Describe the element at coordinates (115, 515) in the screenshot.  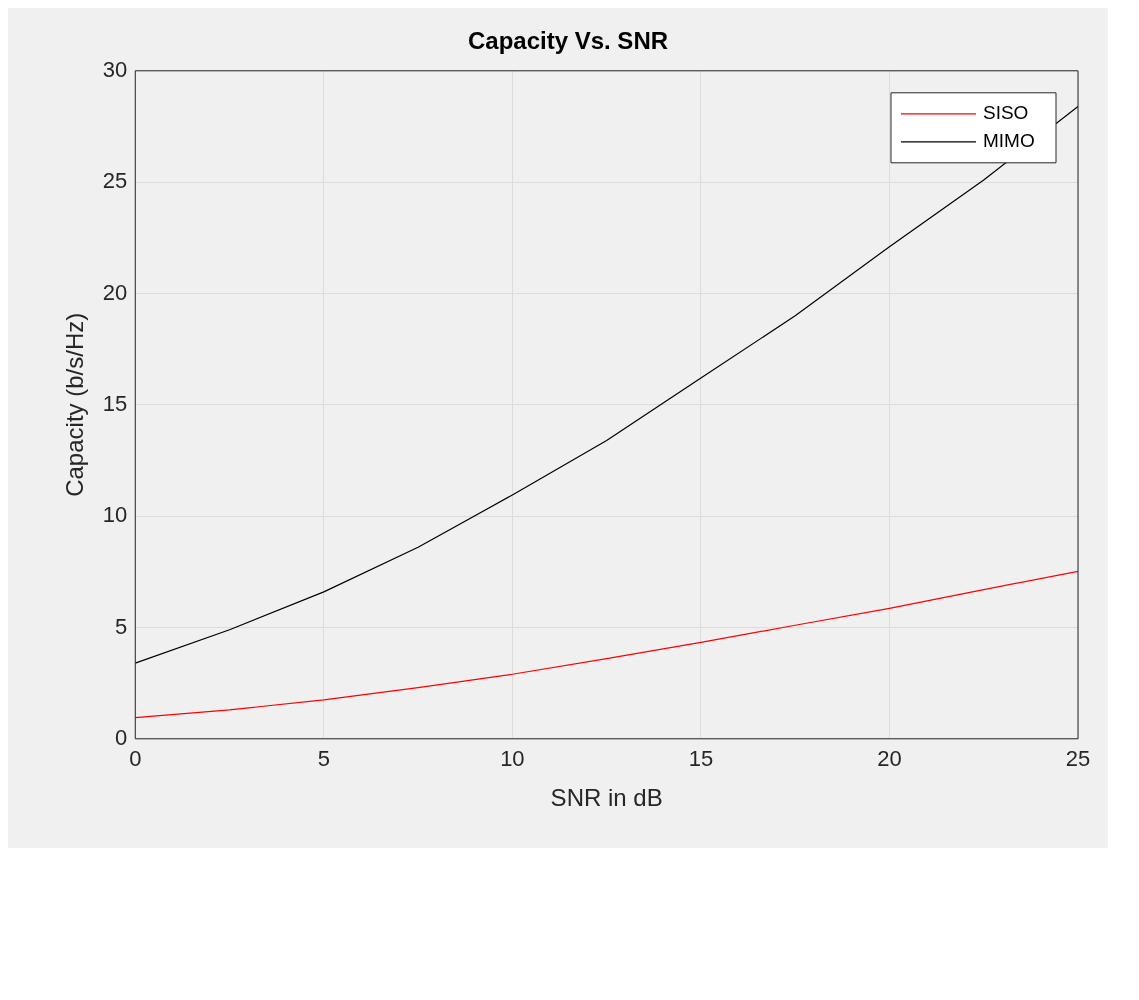
I see `y-tick-label: 10` at that location.